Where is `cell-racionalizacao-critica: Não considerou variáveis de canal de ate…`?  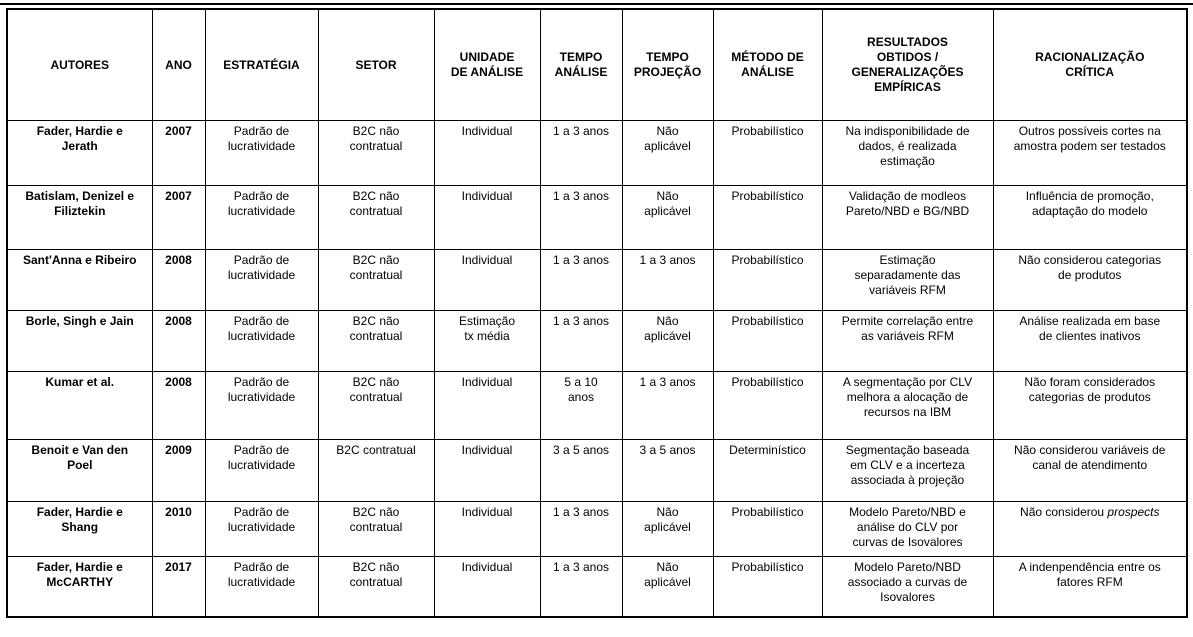 cell-racionalizacao-critica: Não considerou variáveis de canal de ate… is located at coordinates (1090, 470).